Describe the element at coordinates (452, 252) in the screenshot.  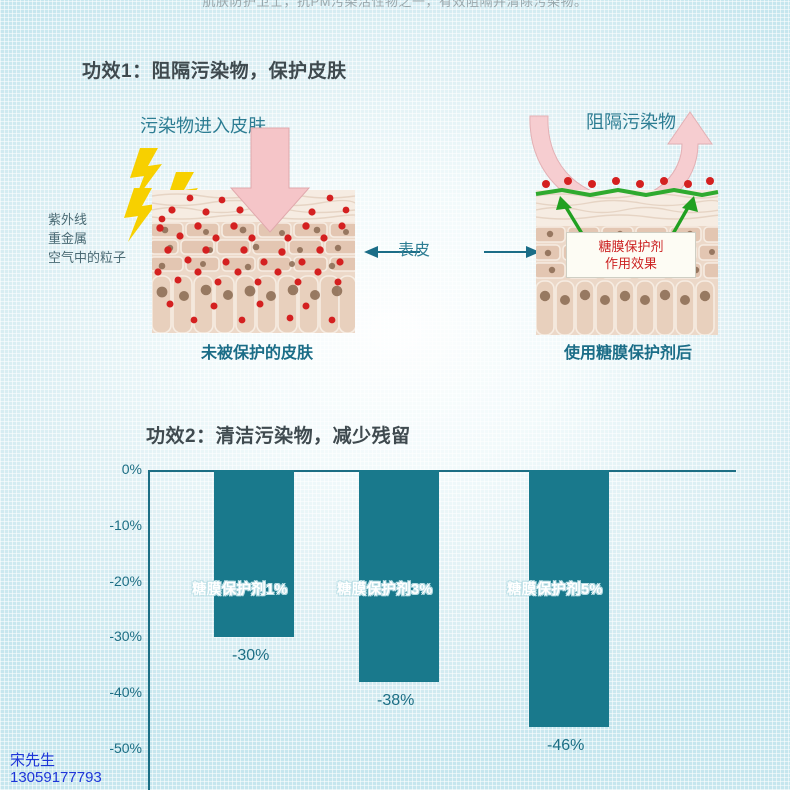
I see `epidermis-double-arrow-icon` at that location.